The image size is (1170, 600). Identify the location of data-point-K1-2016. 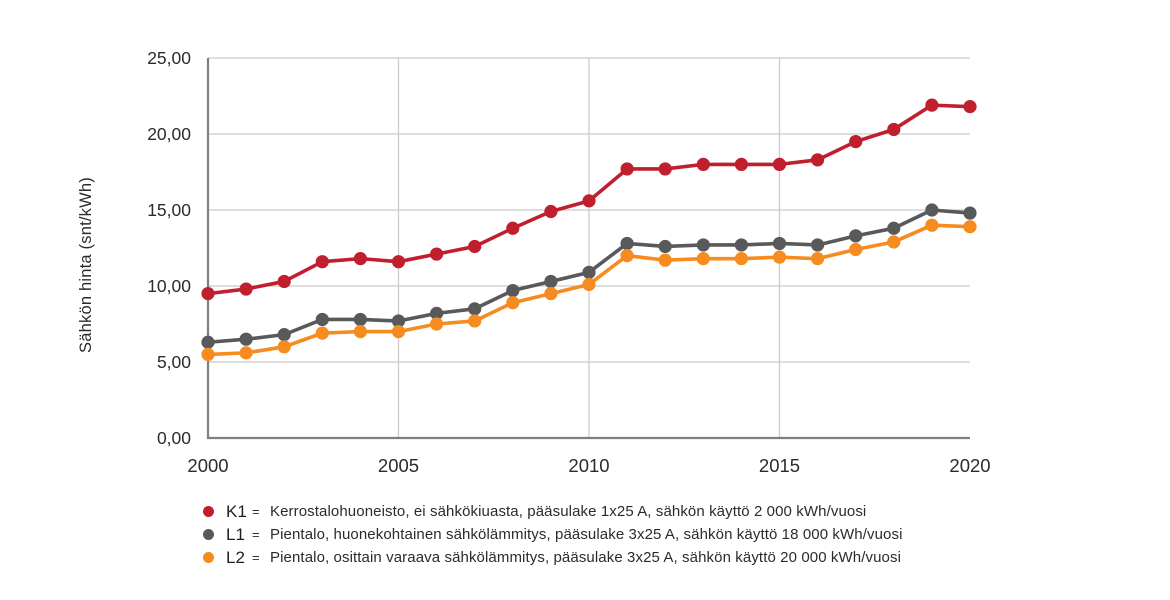
(818, 160).